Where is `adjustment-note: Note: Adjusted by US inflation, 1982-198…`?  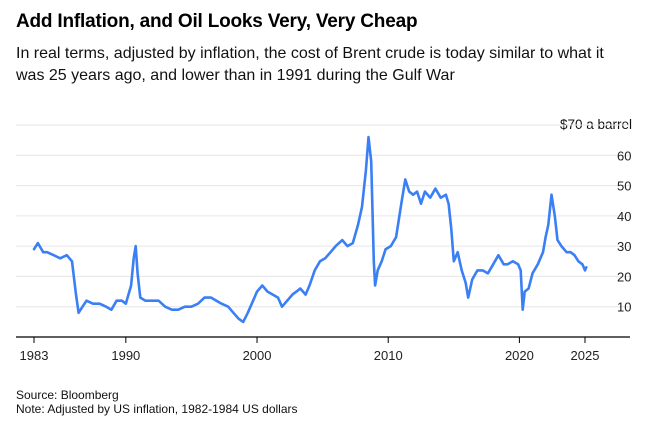
adjustment-note: Note: Adjusted by US inflation, 1982-198… is located at coordinates (157, 409).